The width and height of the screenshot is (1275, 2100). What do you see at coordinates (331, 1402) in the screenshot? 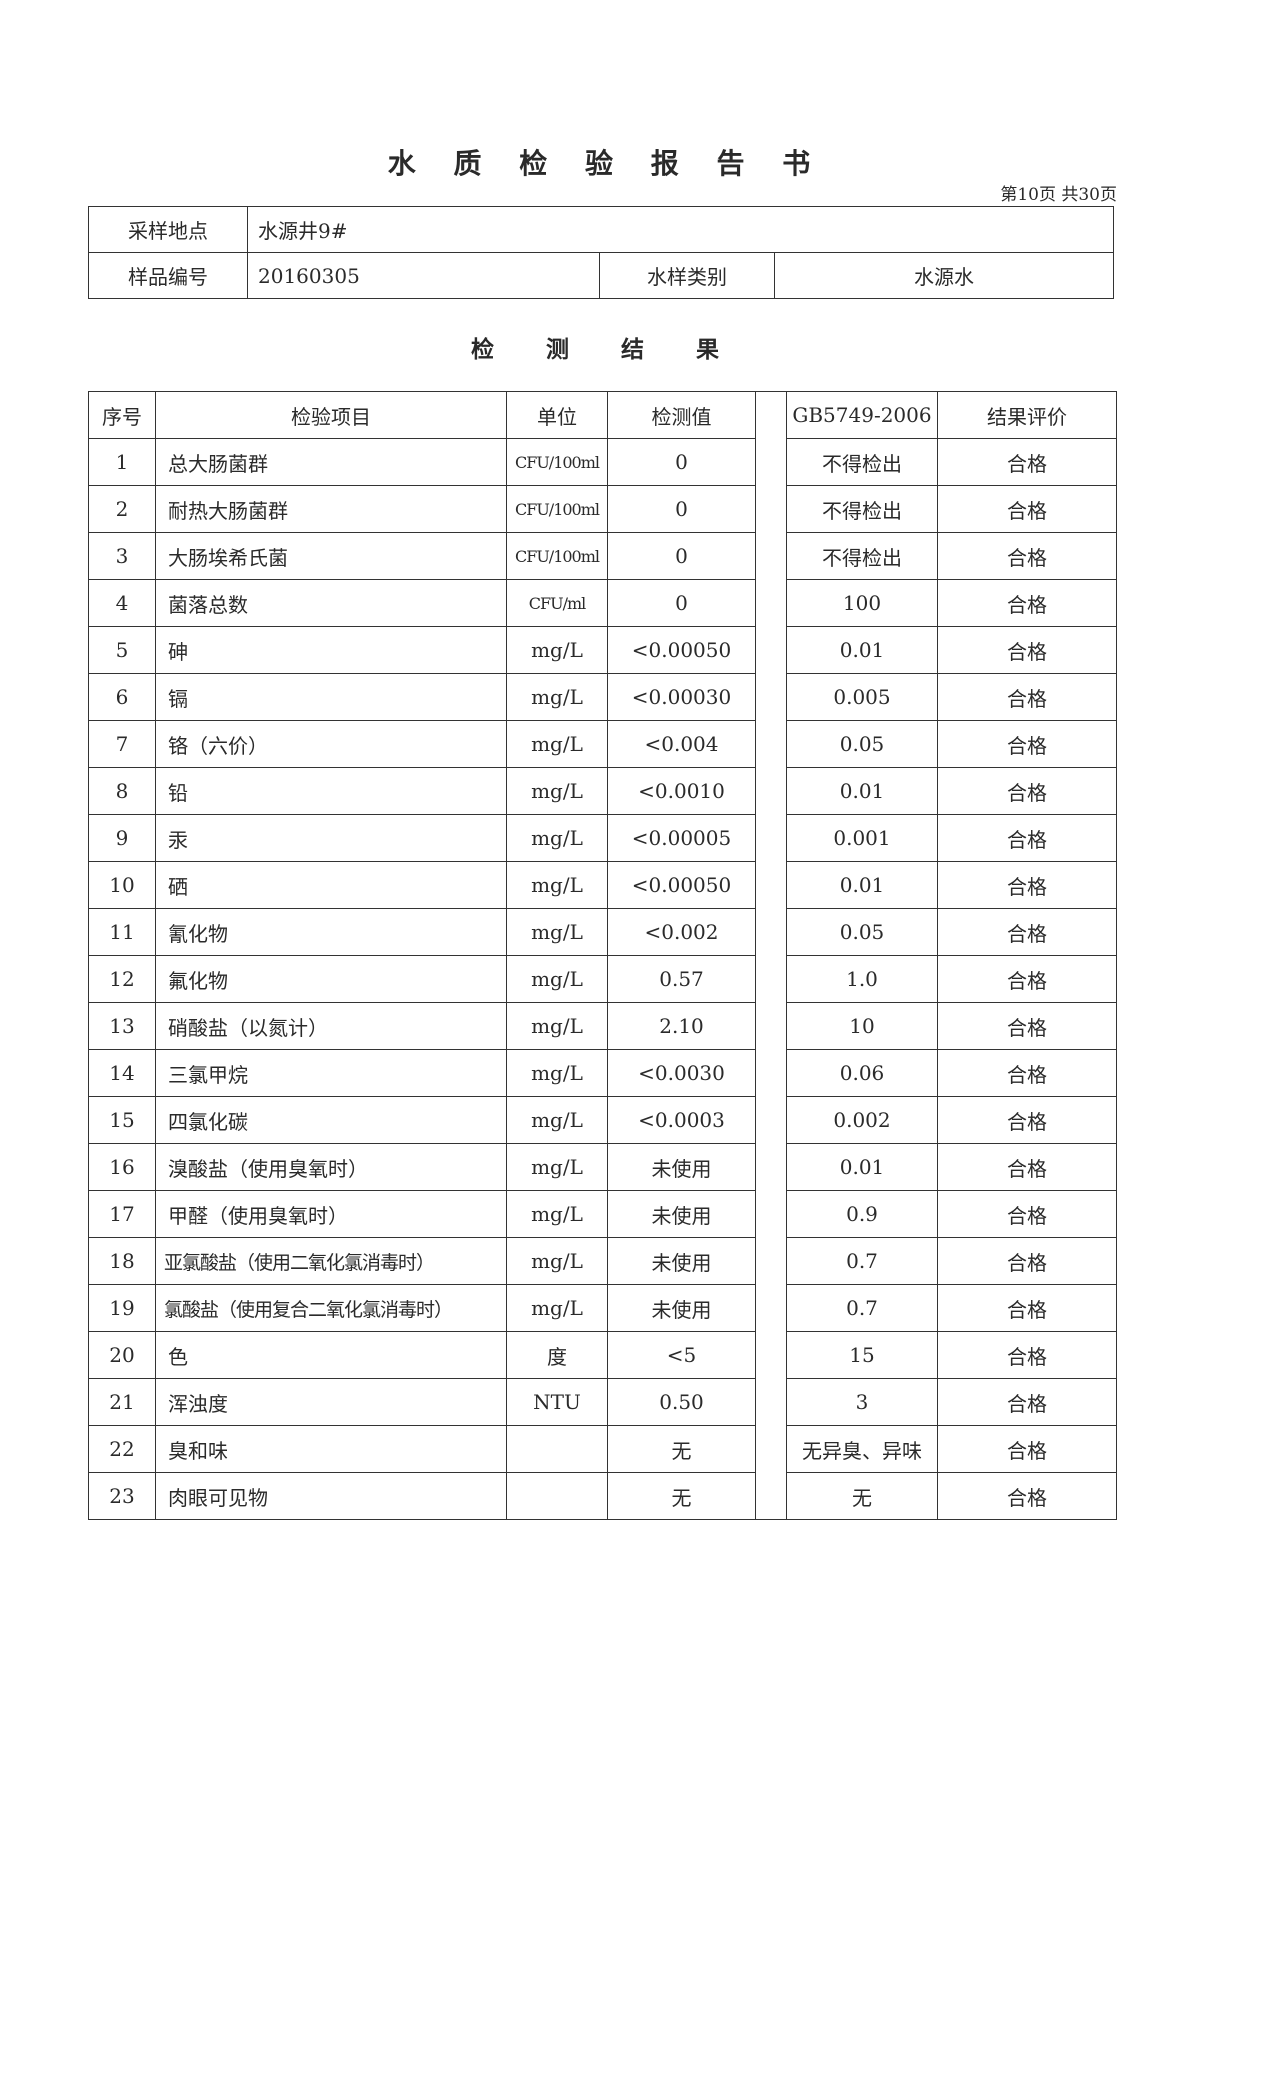
I see `cell-item: 浑浊度` at bounding box center [331, 1402].